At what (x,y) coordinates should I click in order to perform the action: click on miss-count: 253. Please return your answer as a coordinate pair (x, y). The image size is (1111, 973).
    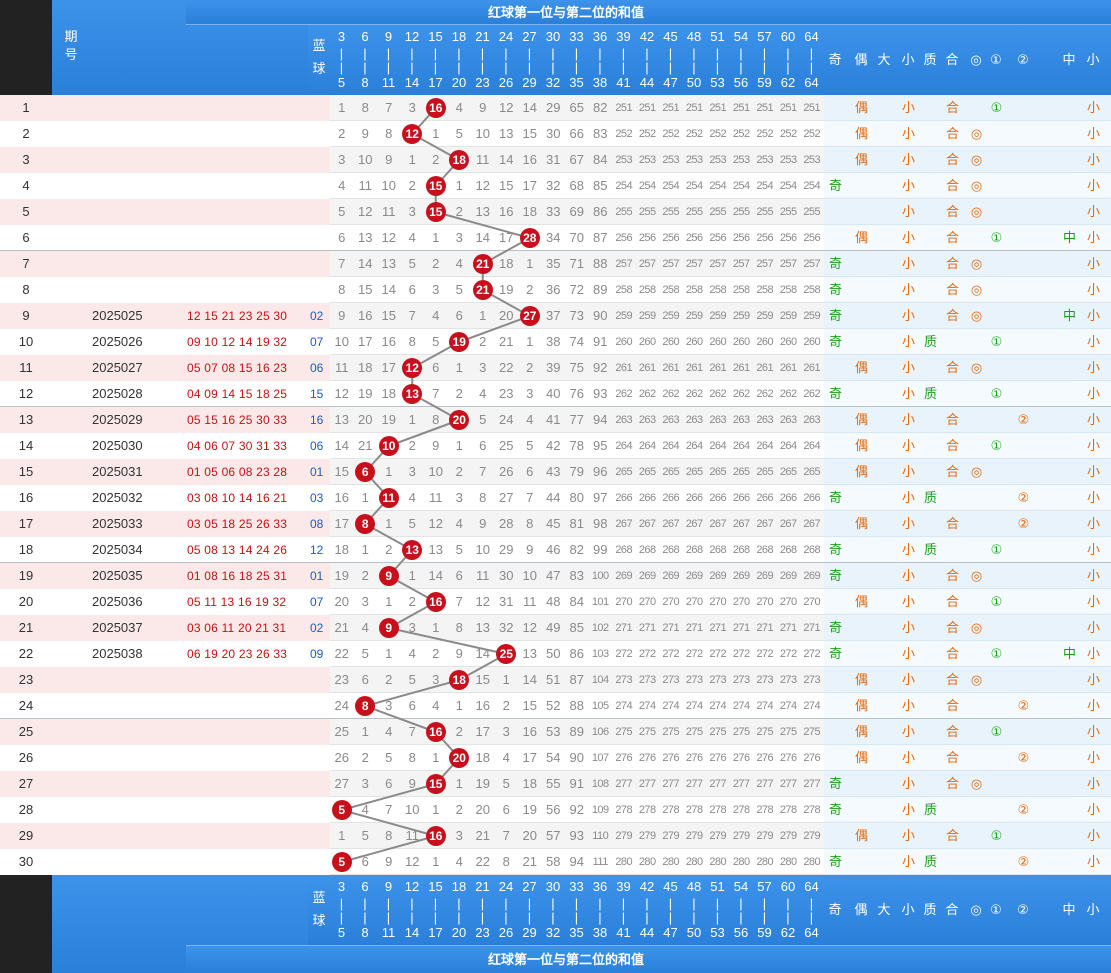
    Looking at the image, I should click on (741, 160).